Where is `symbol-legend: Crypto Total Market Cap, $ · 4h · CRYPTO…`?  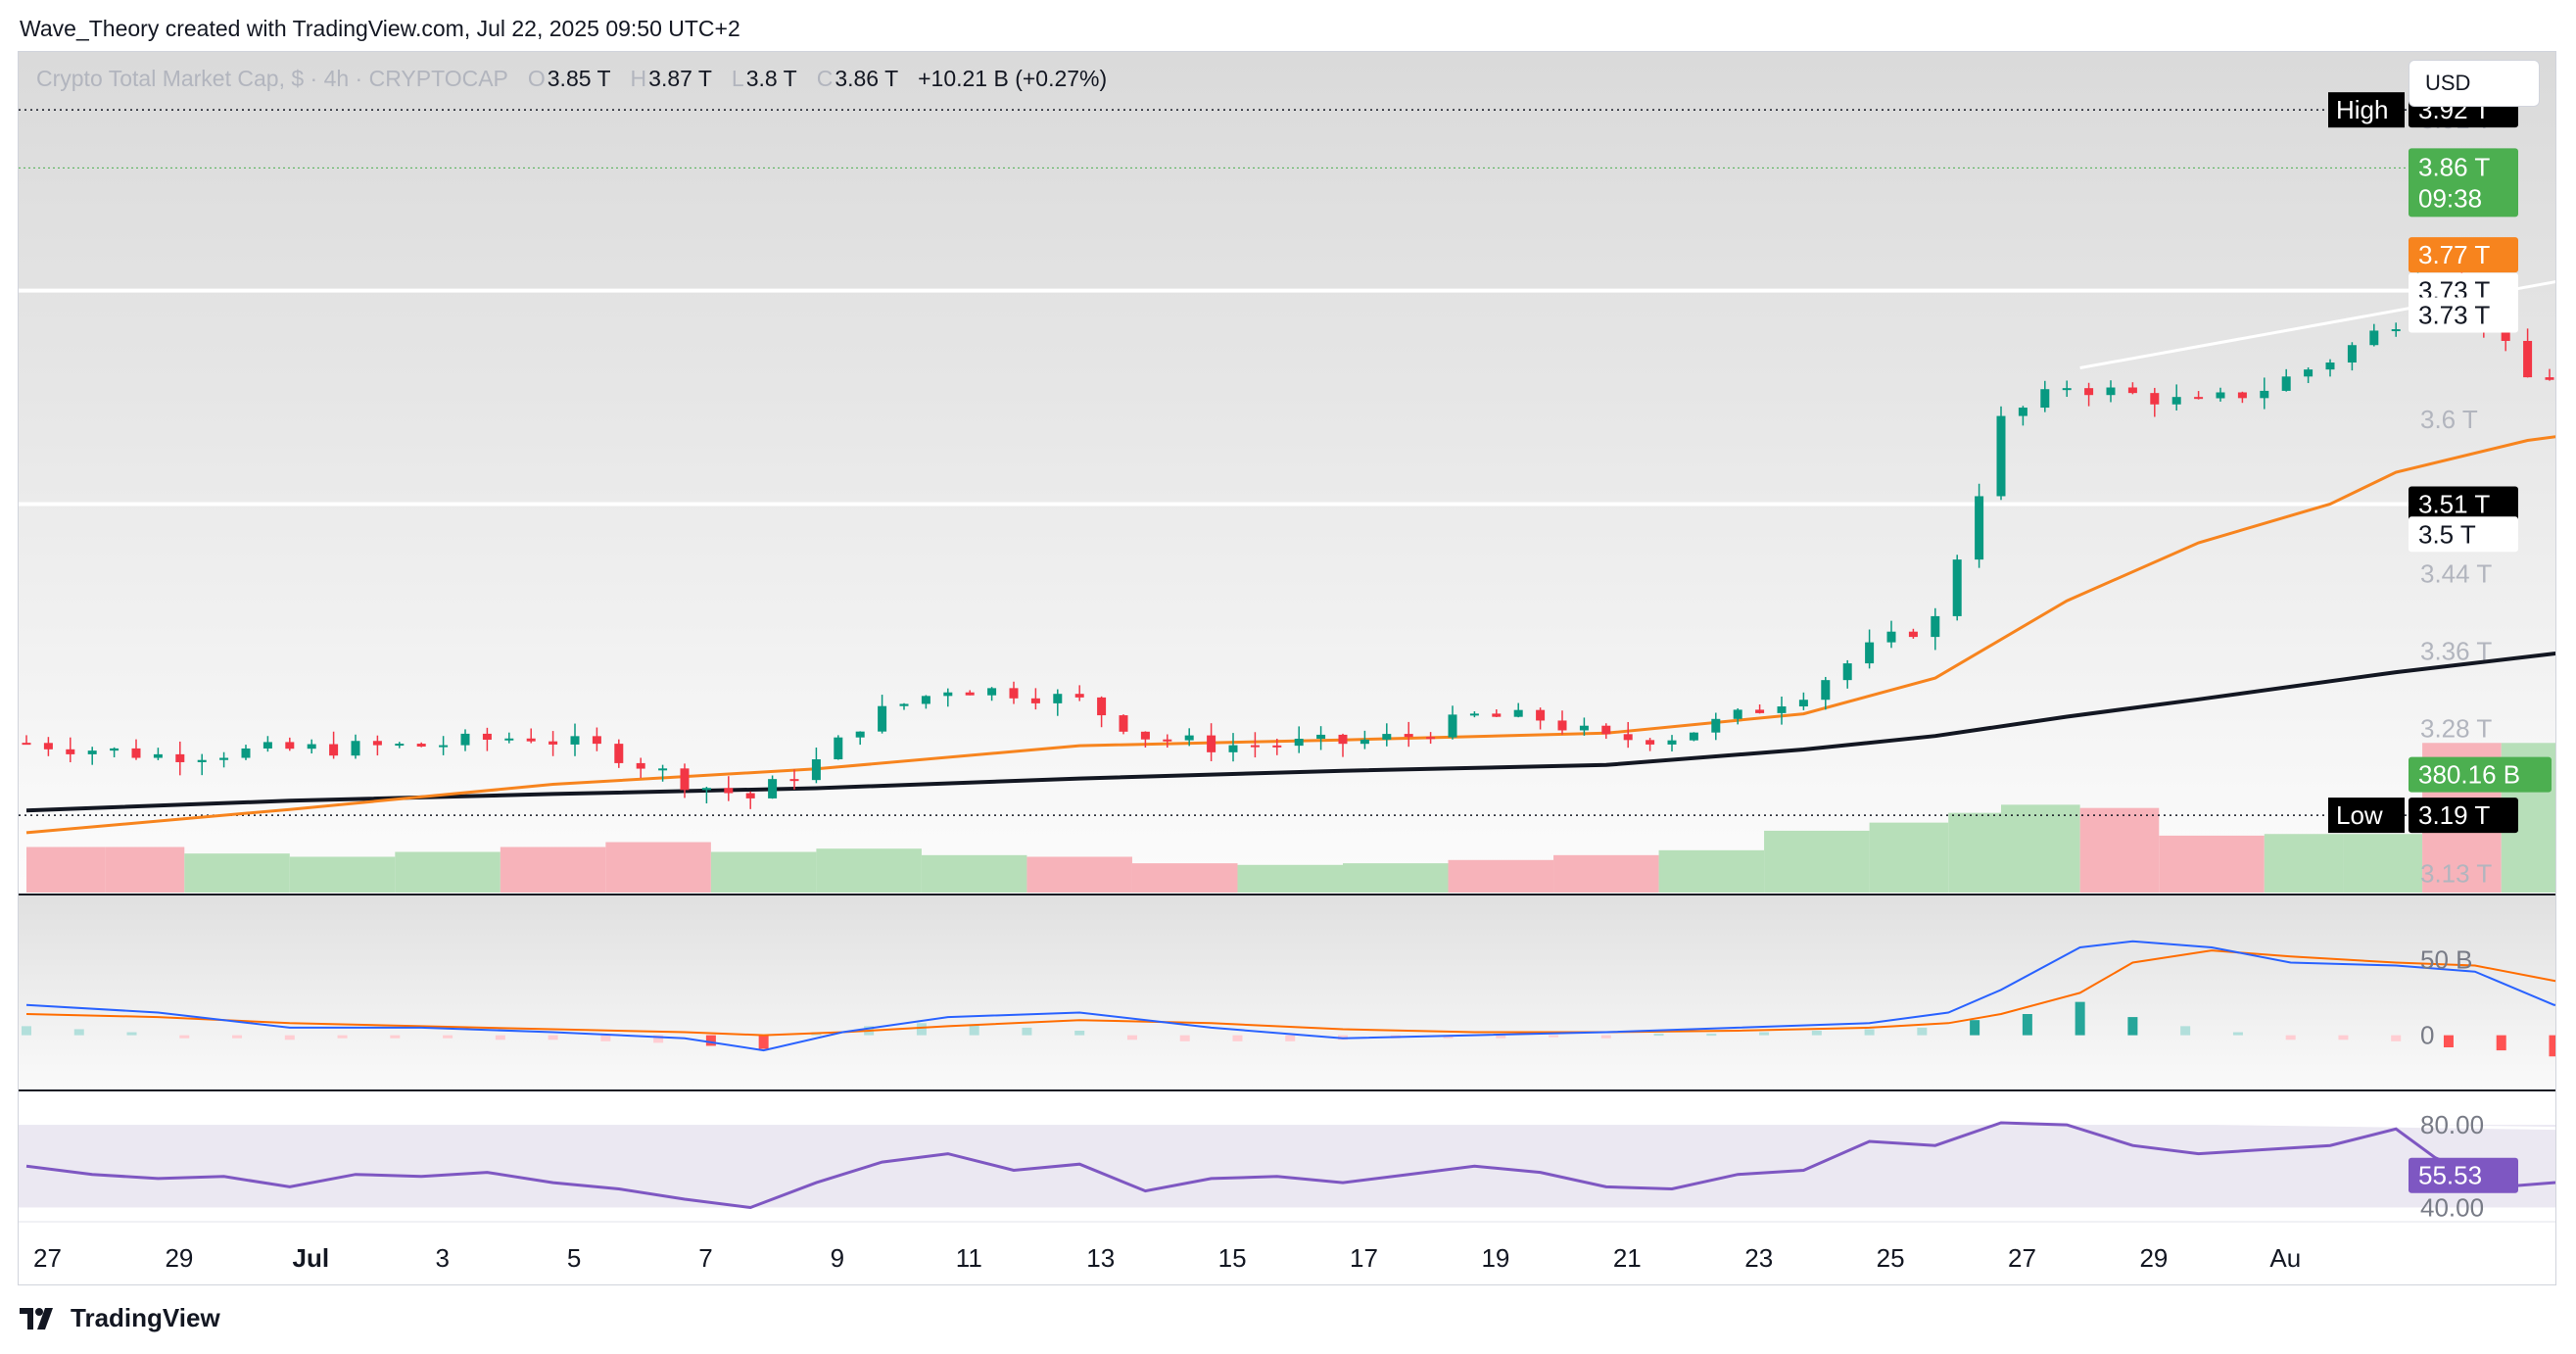 symbol-legend: Crypto Total Market Cap, $ · 4h · CRYPTO… is located at coordinates (571, 79).